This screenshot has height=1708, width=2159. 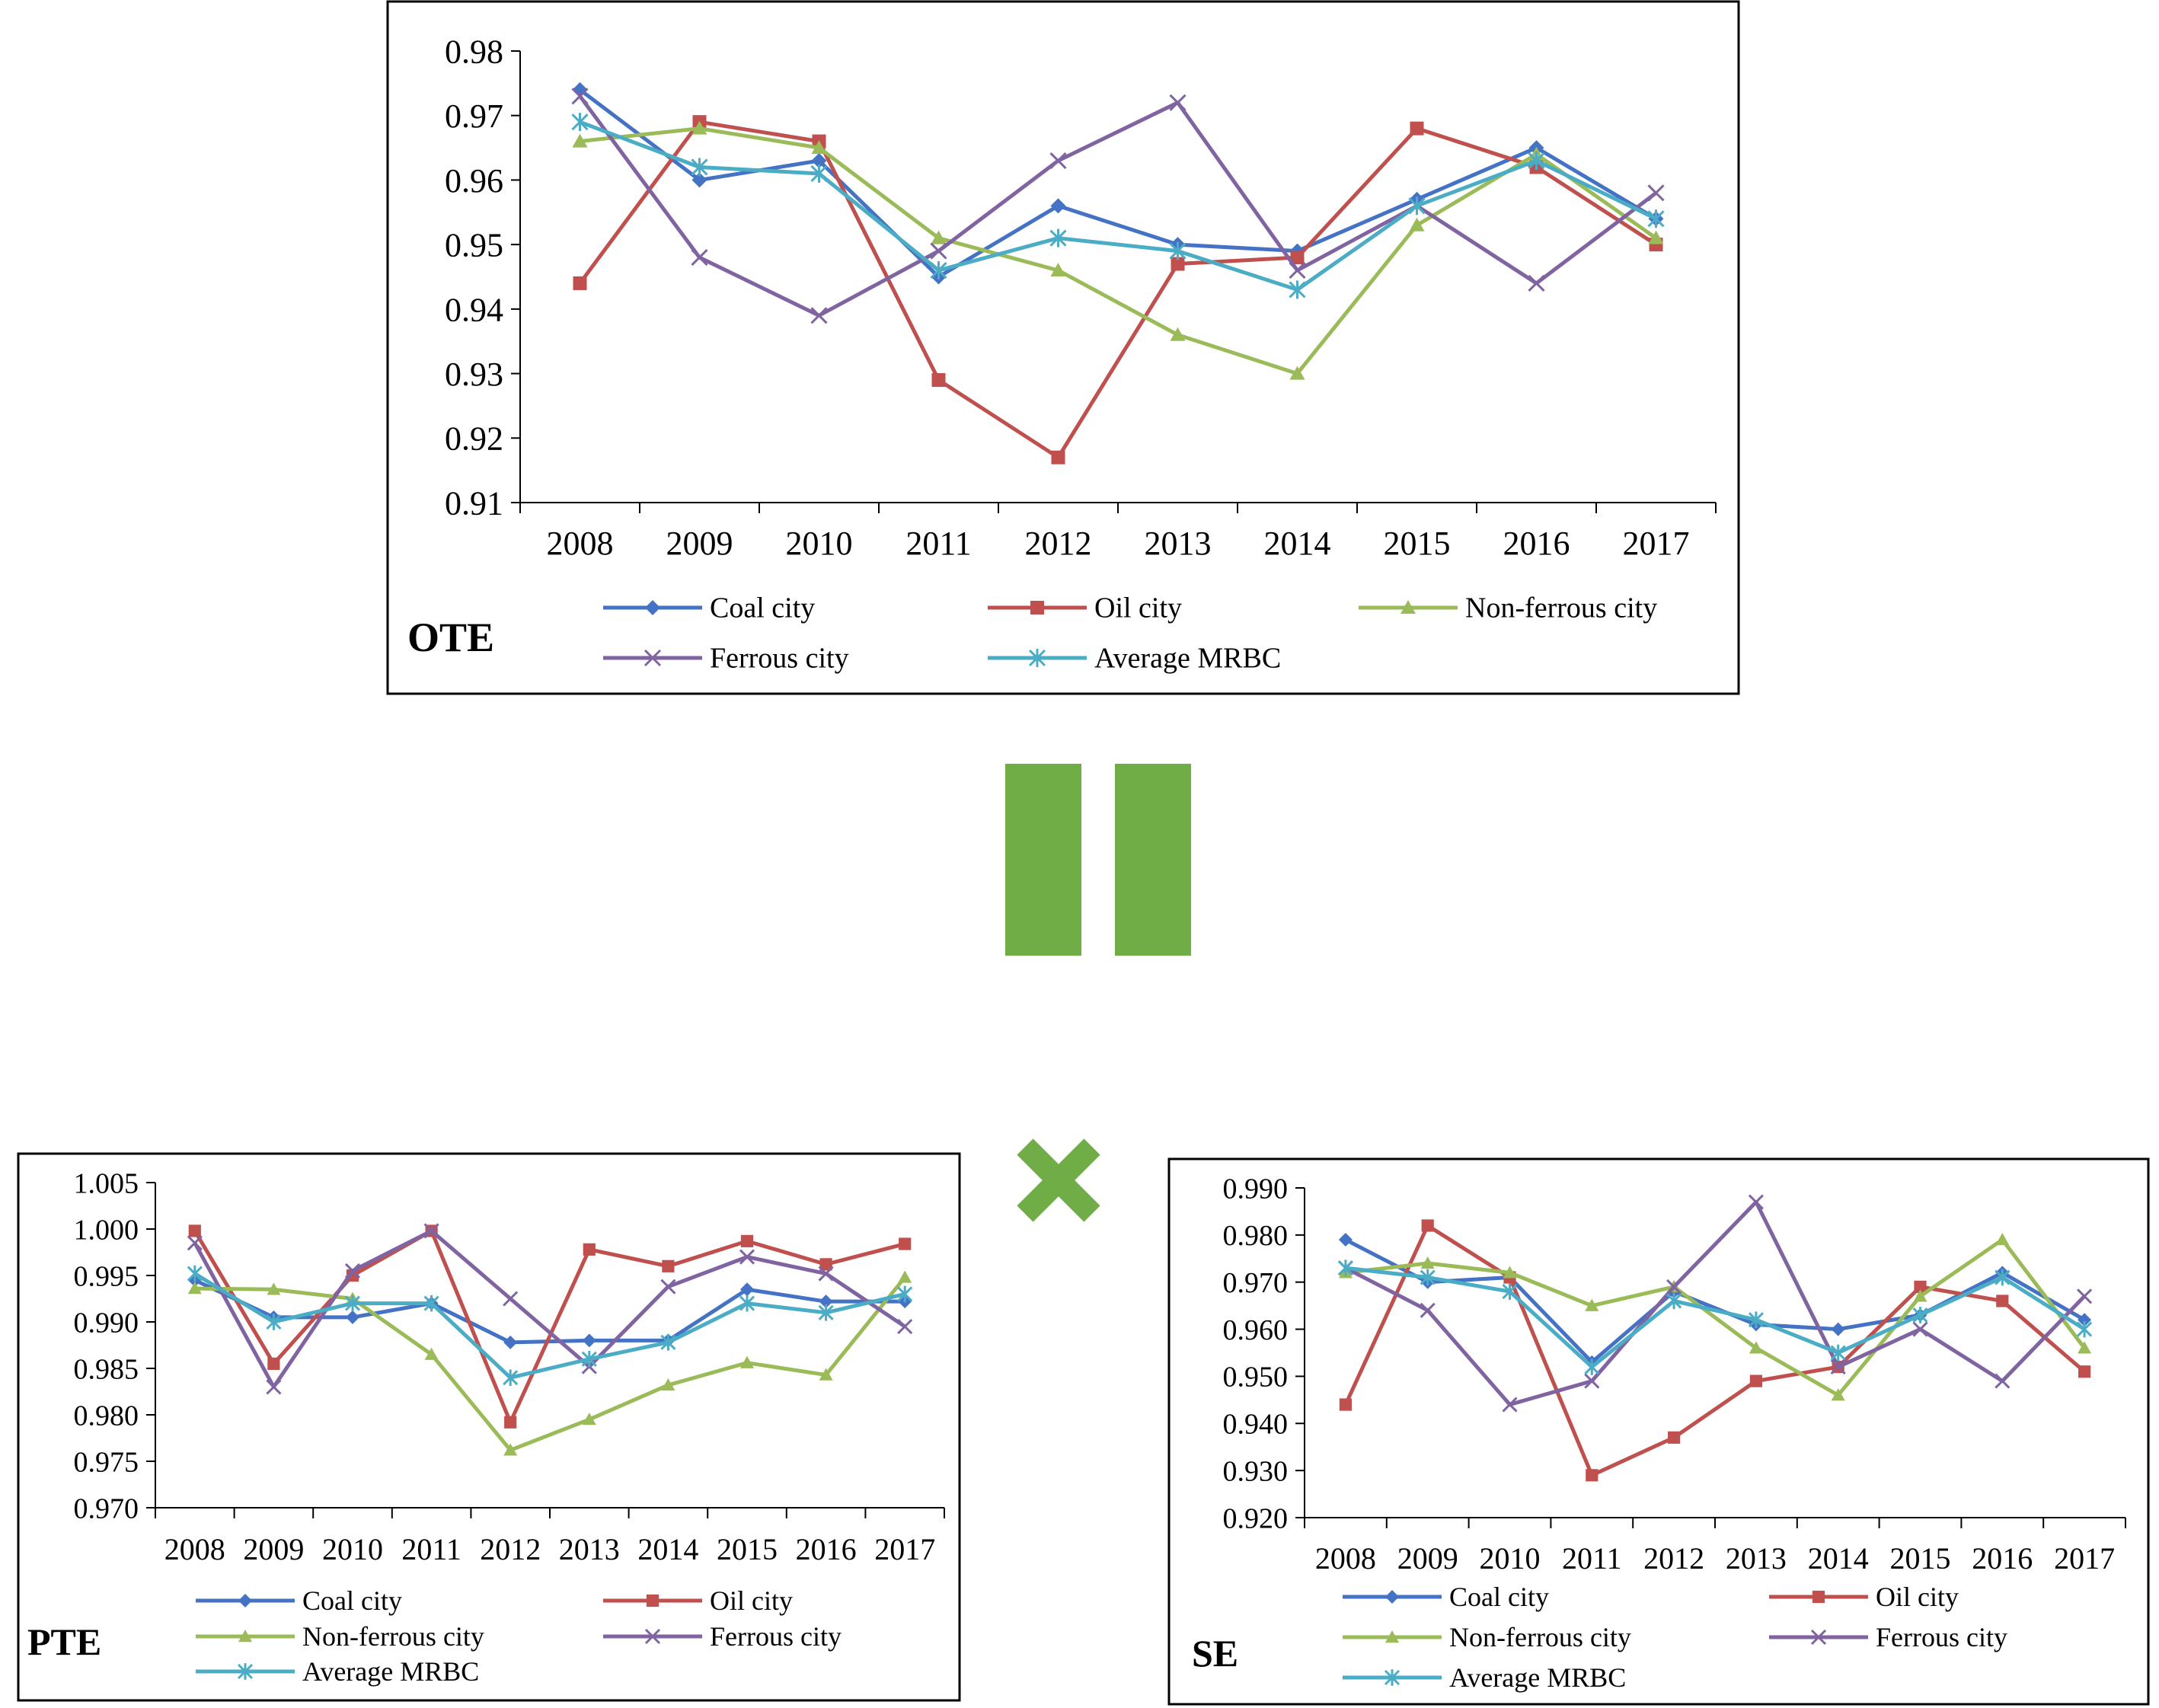 What do you see at coordinates (776, 1637) in the screenshot?
I see `pte-legend-label-ferrous: Ferrous city` at bounding box center [776, 1637].